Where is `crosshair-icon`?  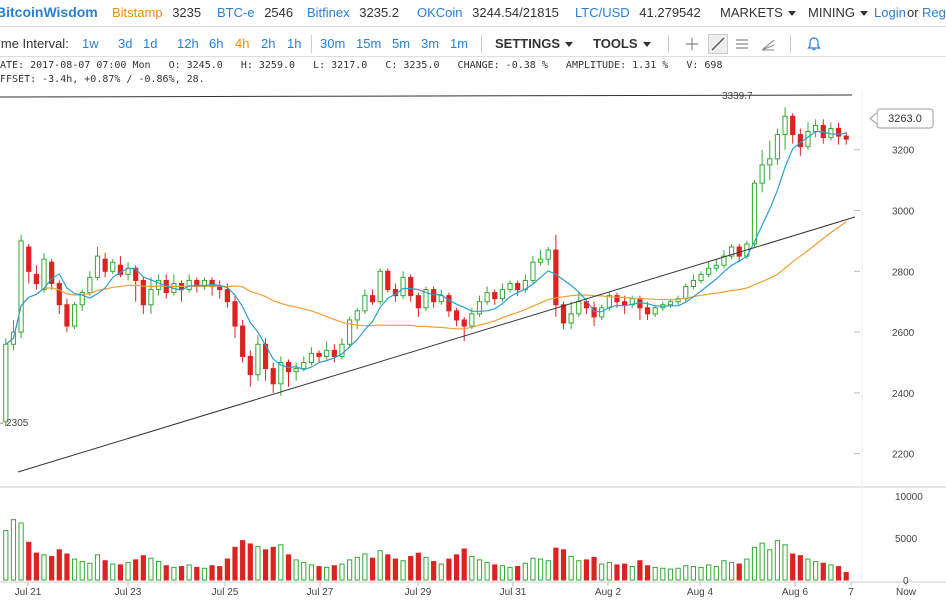 crosshair-icon is located at coordinates (692, 44).